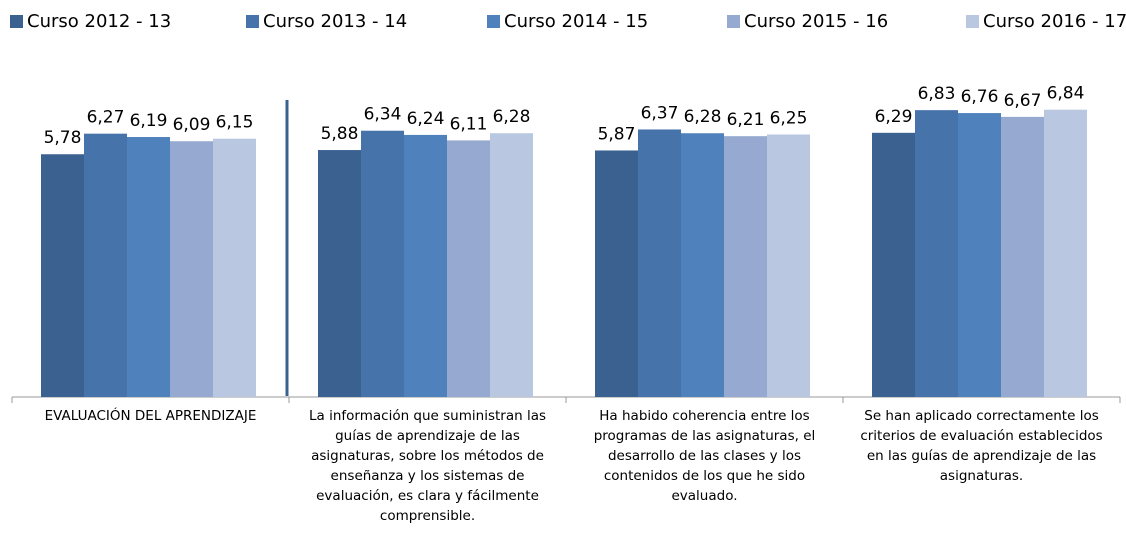 The width and height of the screenshot is (1126, 537). Describe the element at coordinates (816, 21) in the screenshot. I see `legend-label: Curso 2015 - 16` at that location.